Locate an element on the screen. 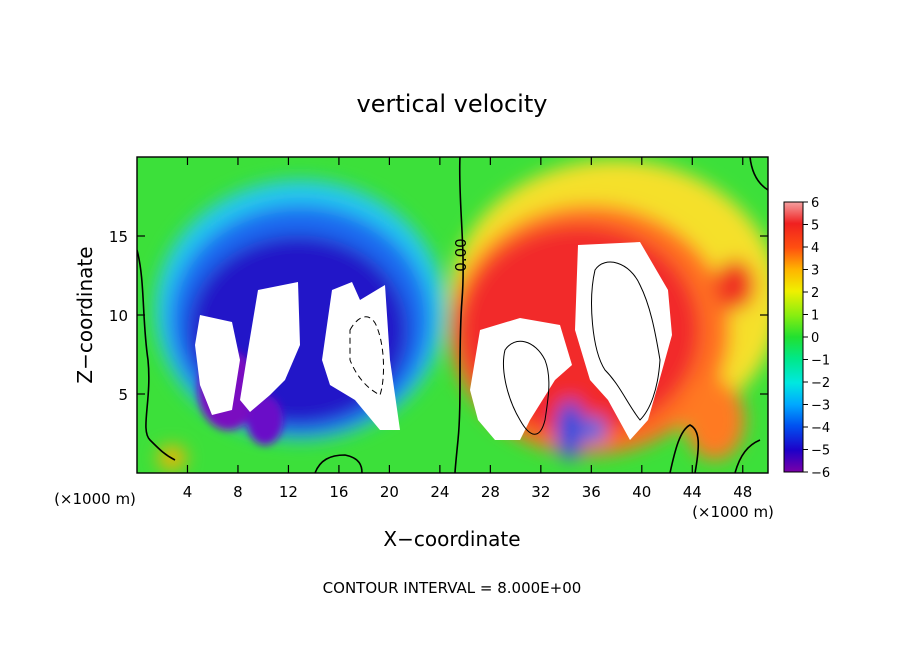 This screenshot has height=654, width=904. colorbar-tick-label: −1 is located at coordinates (820, 361).